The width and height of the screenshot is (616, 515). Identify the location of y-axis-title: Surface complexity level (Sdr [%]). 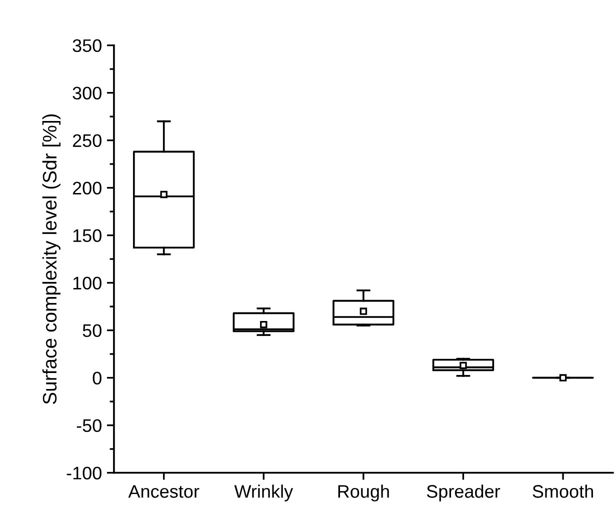
(51, 259).